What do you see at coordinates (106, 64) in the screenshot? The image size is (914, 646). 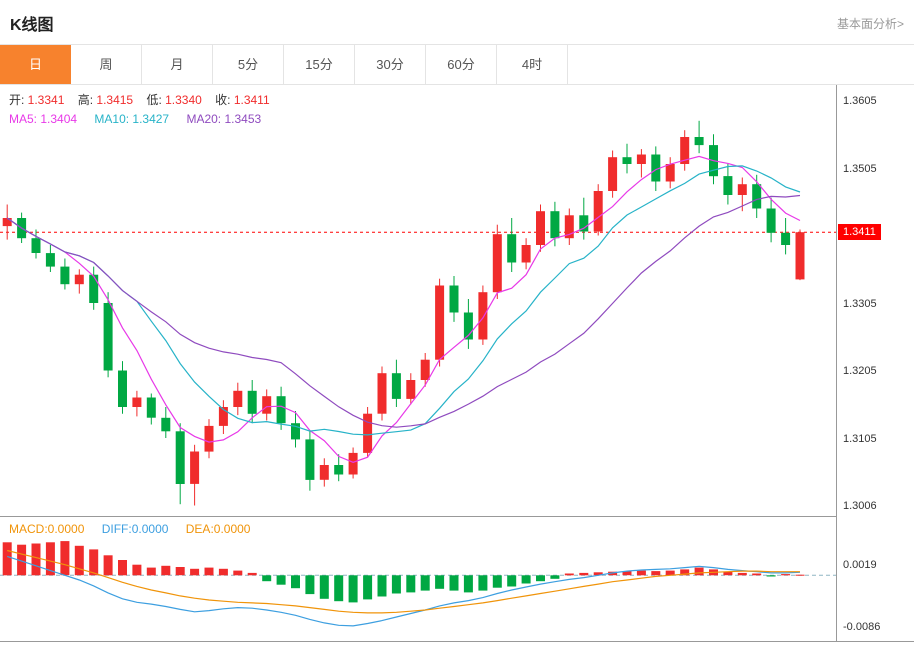 I see `tab-week: 周` at bounding box center [106, 64].